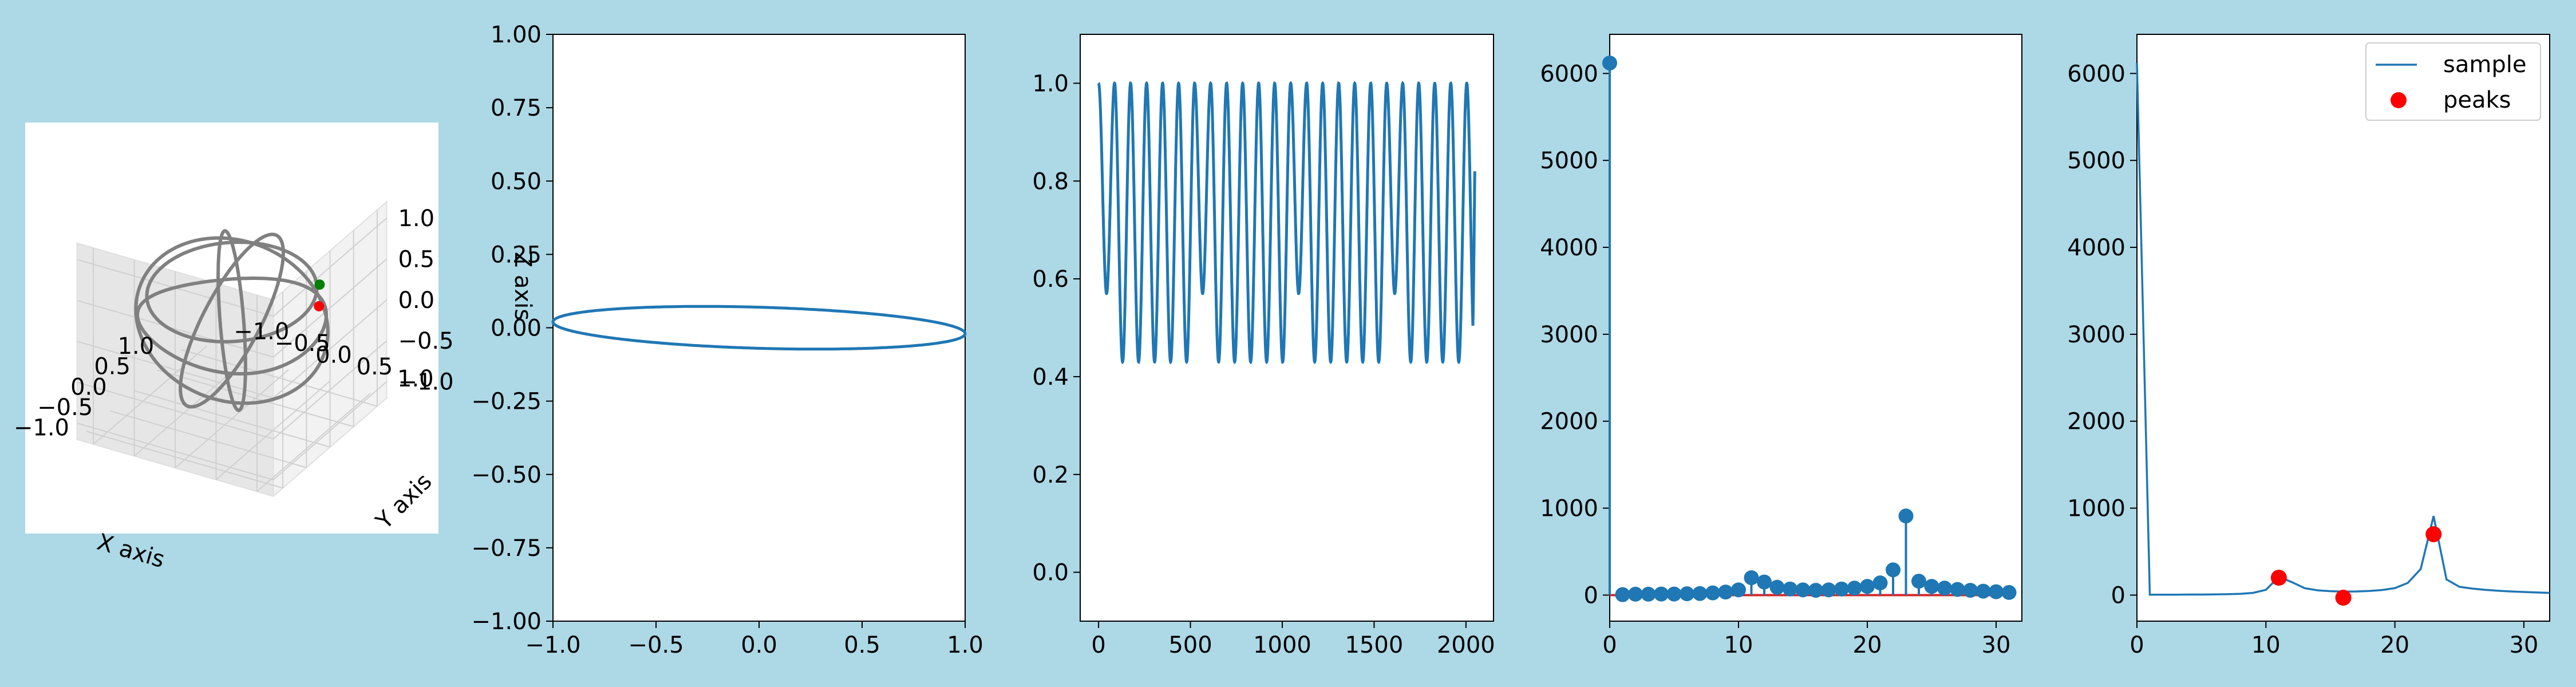 Image resolution: width=2576 pixels, height=687 pixels. What do you see at coordinates (375, 367) in the screenshot?
I see `y-tick-label: 0.5` at bounding box center [375, 367].